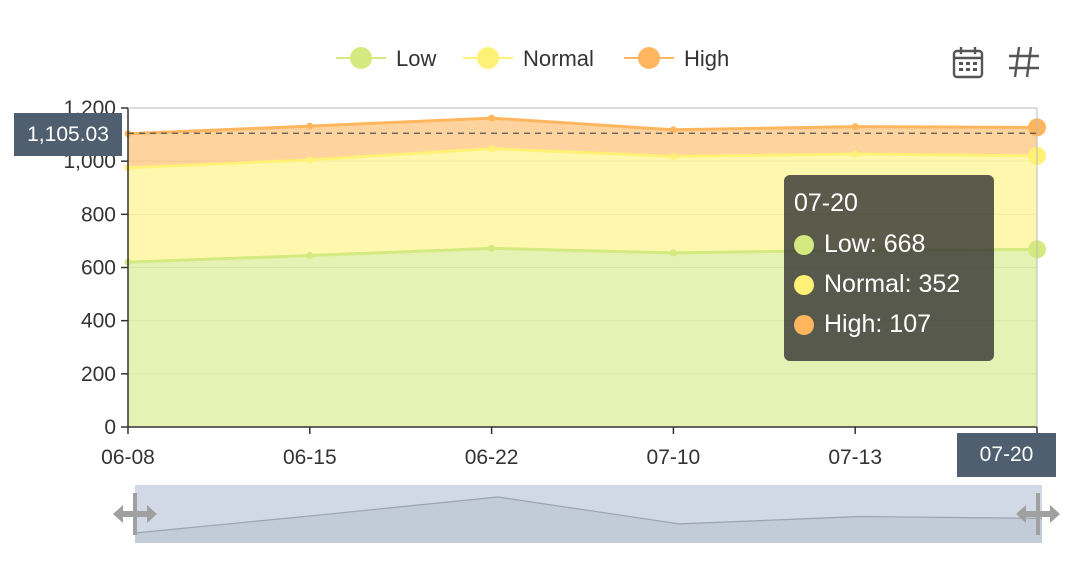 This screenshot has width=1082, height=566. I want to click on tooltip-row-text: Normal: 352, so click(892, 284).